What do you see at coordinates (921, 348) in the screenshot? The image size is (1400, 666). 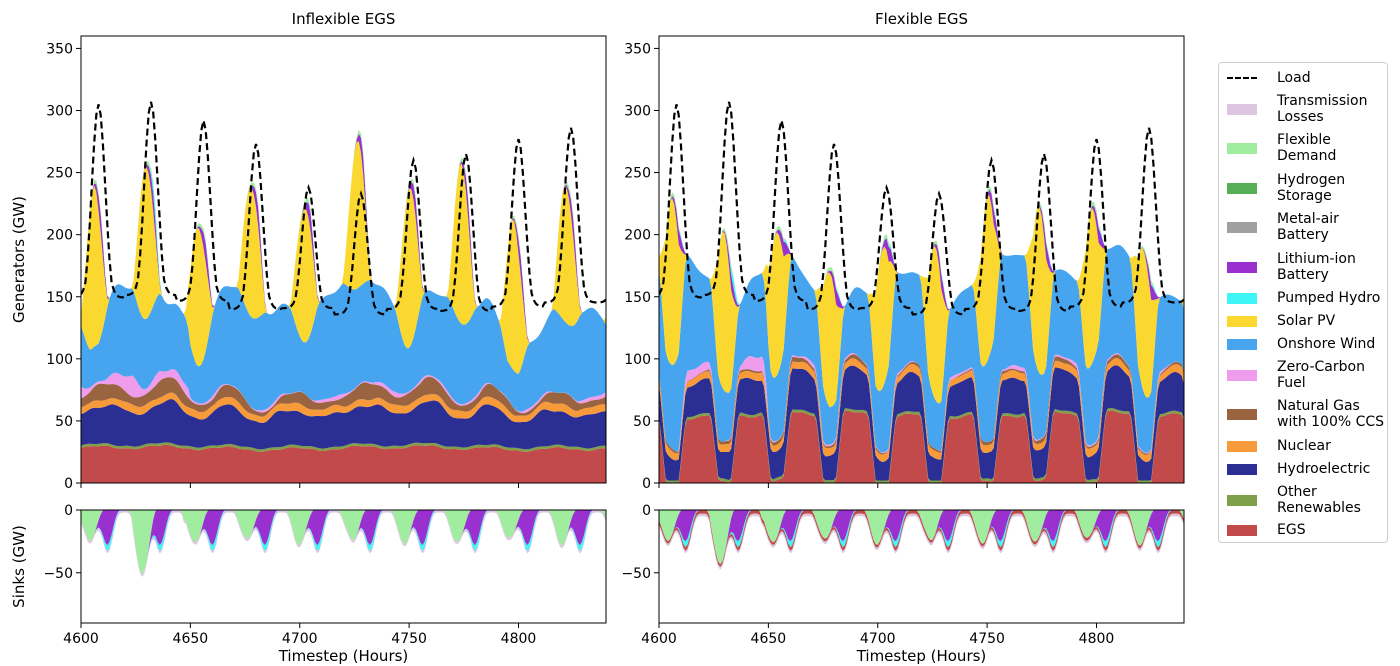 I see `area-onshore-wind` at bounding box center [921, 348].